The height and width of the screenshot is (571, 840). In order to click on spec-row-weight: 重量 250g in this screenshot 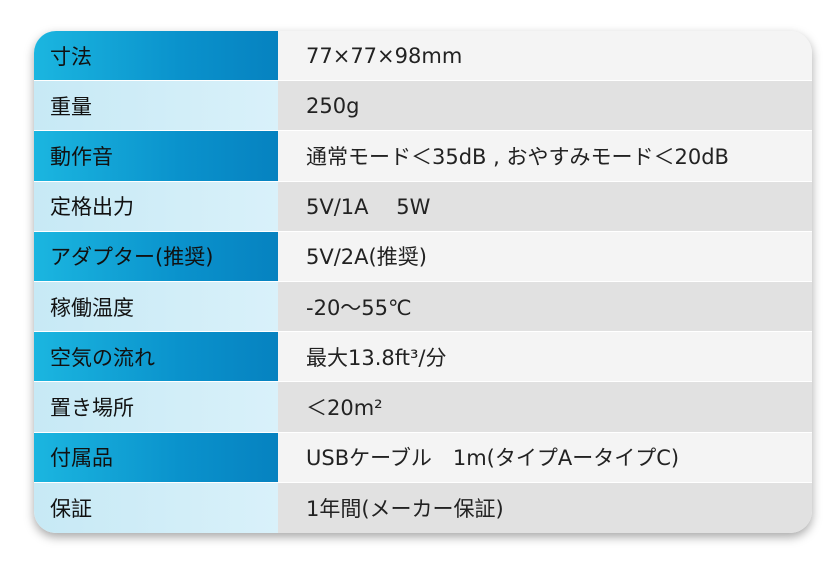, I will do `click(423, 106)`.